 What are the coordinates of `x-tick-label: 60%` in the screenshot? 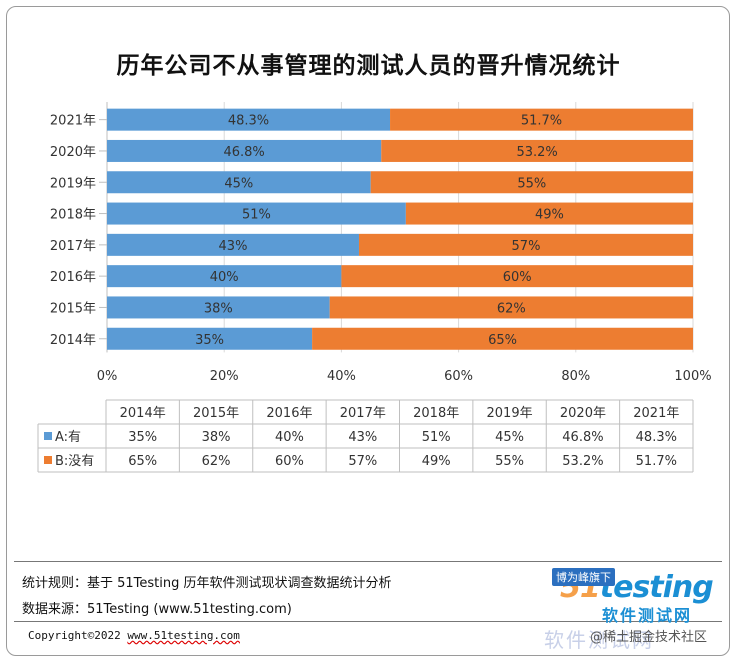 It's located at (458, 376).